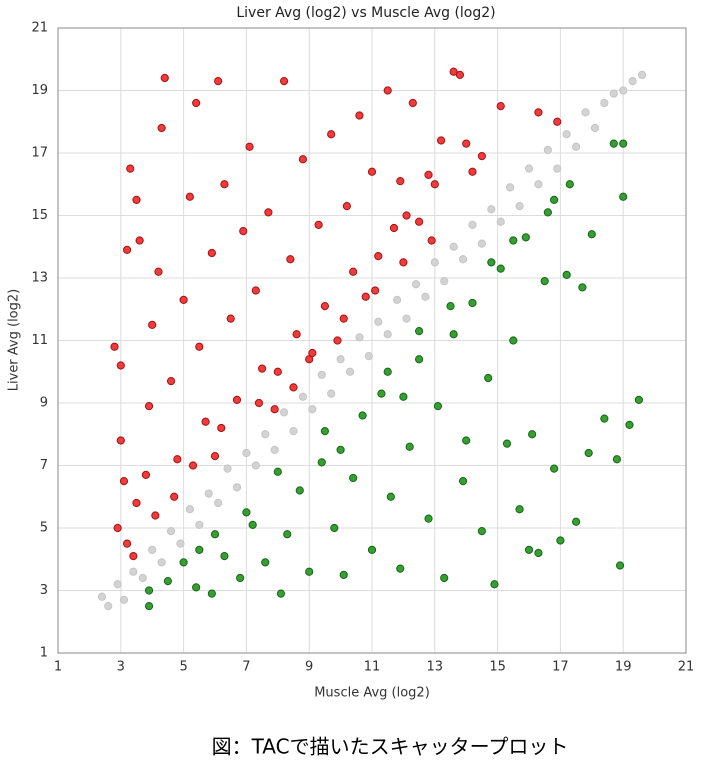 The height and width of the screenshot is (779, 703). What do you see at coordinates (246, 667) in the screenshot?
I see `x-tick-label: 7` at bounding box center [246, 667].